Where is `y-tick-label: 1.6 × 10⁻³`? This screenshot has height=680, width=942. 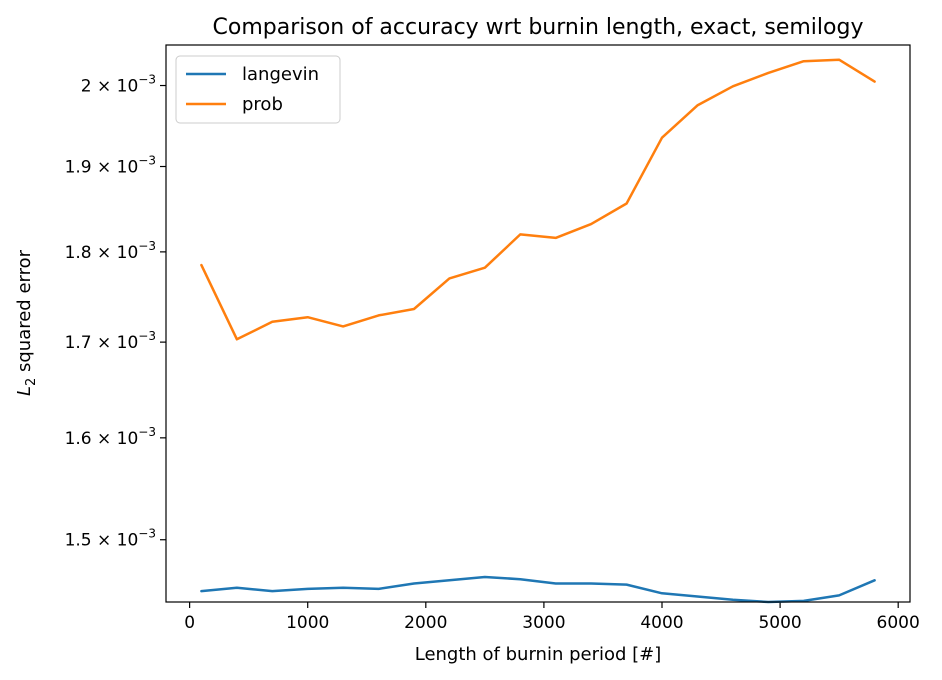
y-tick-label: 1.6 × 10⁻³ is located at coordinates (110, 437).